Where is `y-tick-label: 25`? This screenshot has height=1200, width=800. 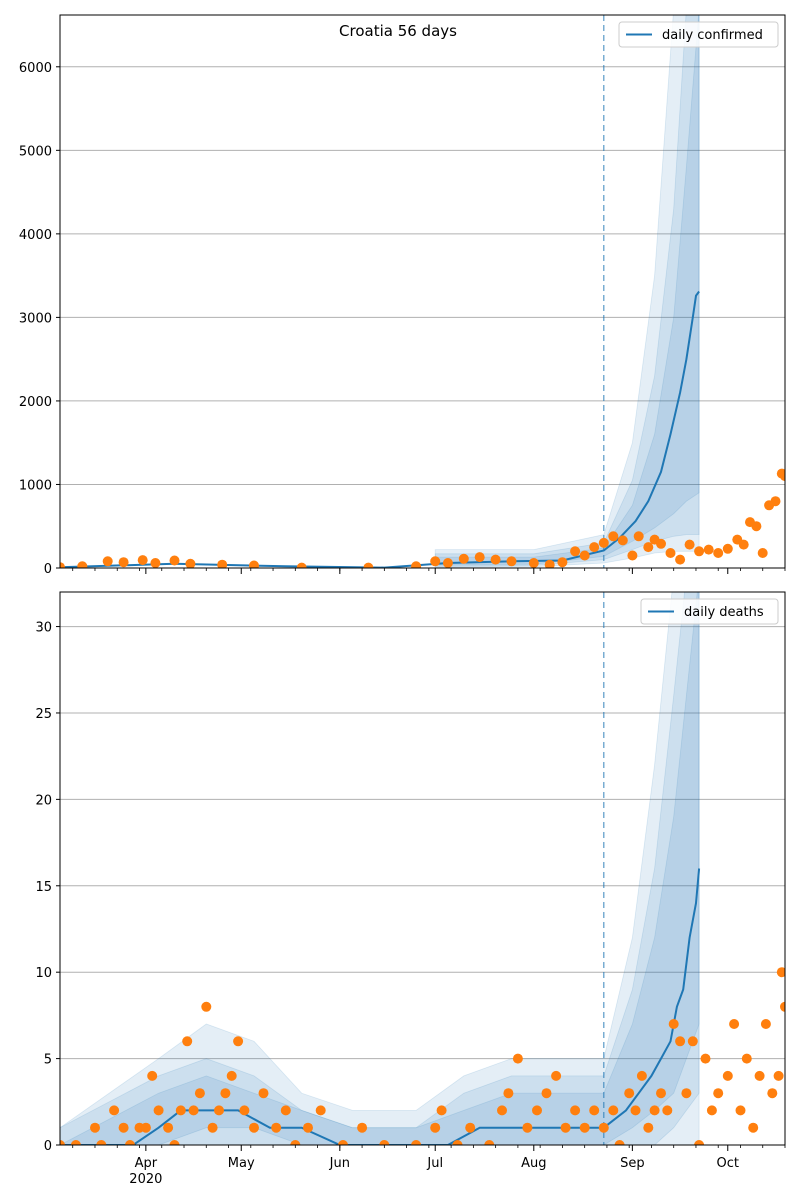 y-tick-label: 25 is located at coordinates (43, 714).